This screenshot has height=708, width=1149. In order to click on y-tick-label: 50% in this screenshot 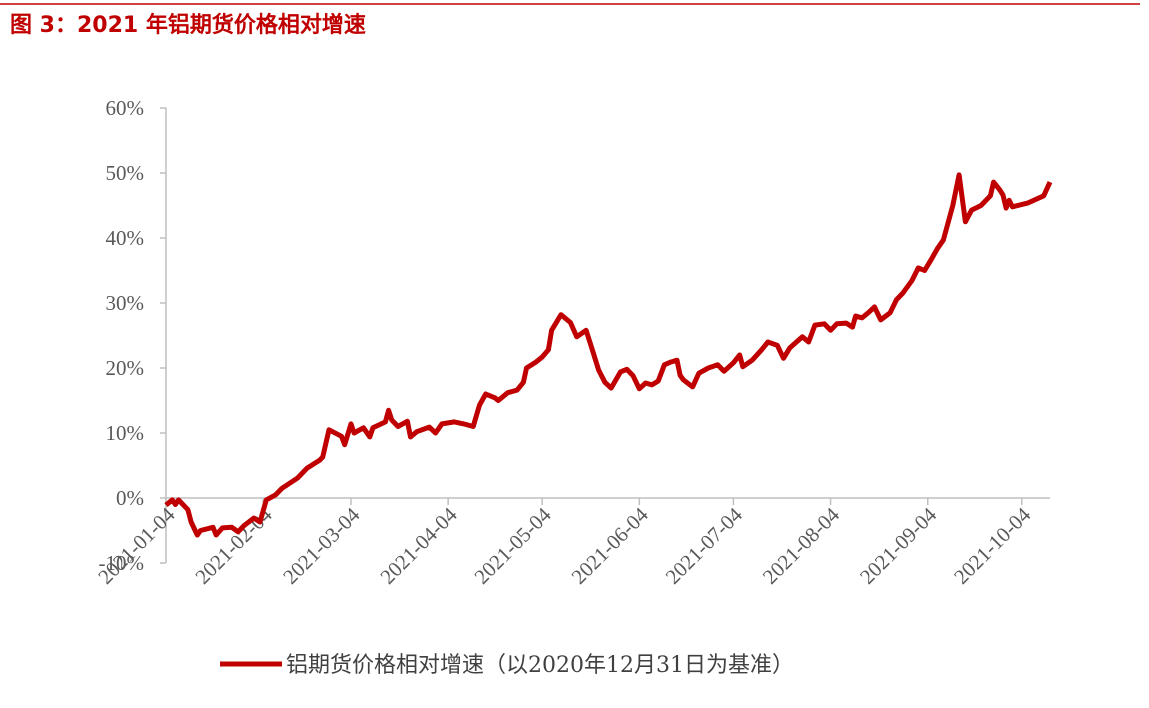, I will do `click(125, 173)`.